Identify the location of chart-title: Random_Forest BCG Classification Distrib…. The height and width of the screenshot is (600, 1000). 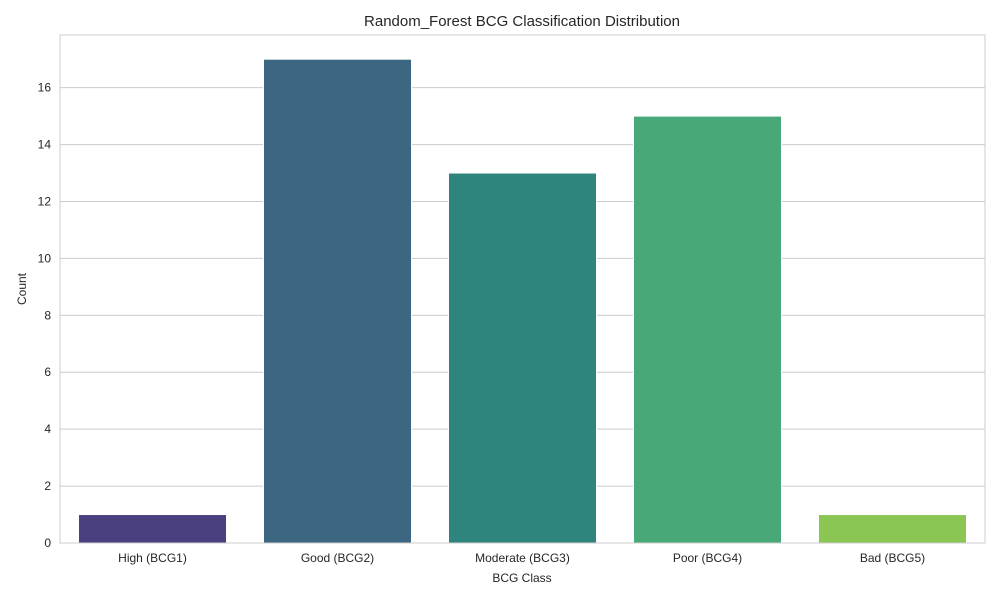
(522, 21).